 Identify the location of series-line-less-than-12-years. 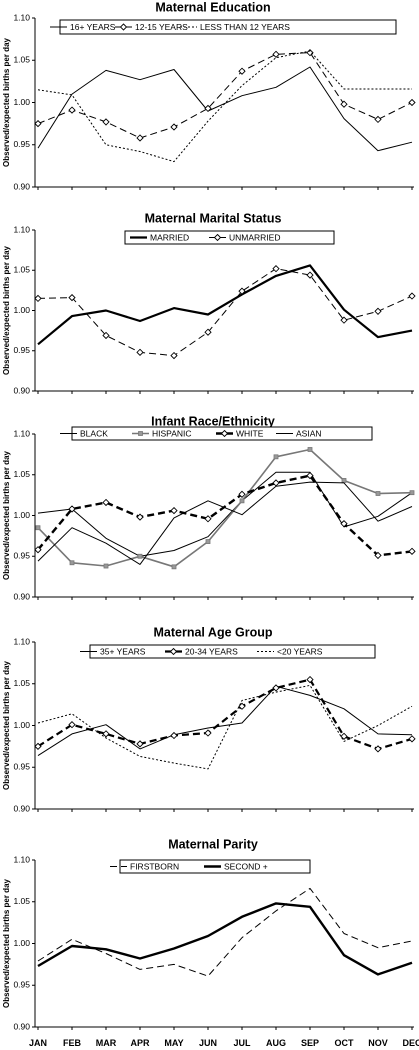
(224, 106).